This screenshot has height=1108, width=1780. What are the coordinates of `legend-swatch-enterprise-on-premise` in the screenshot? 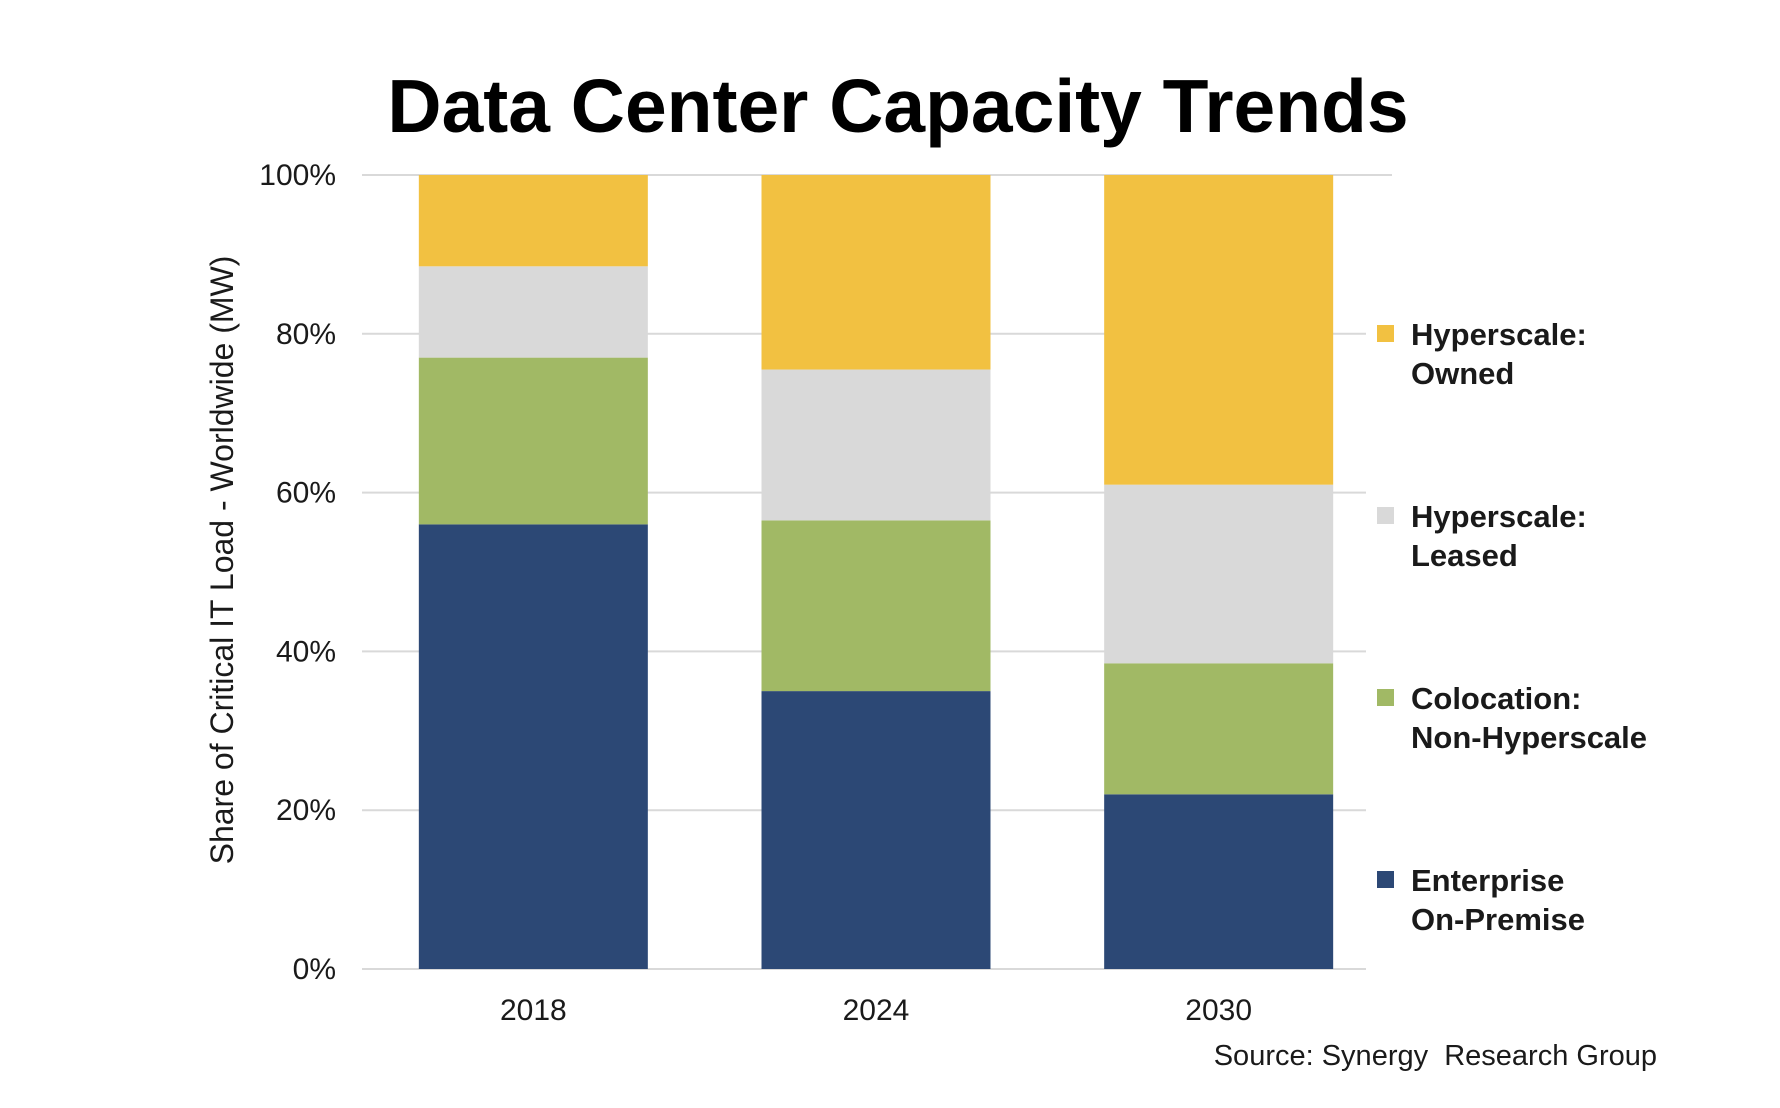 It's located at (1385, 879).